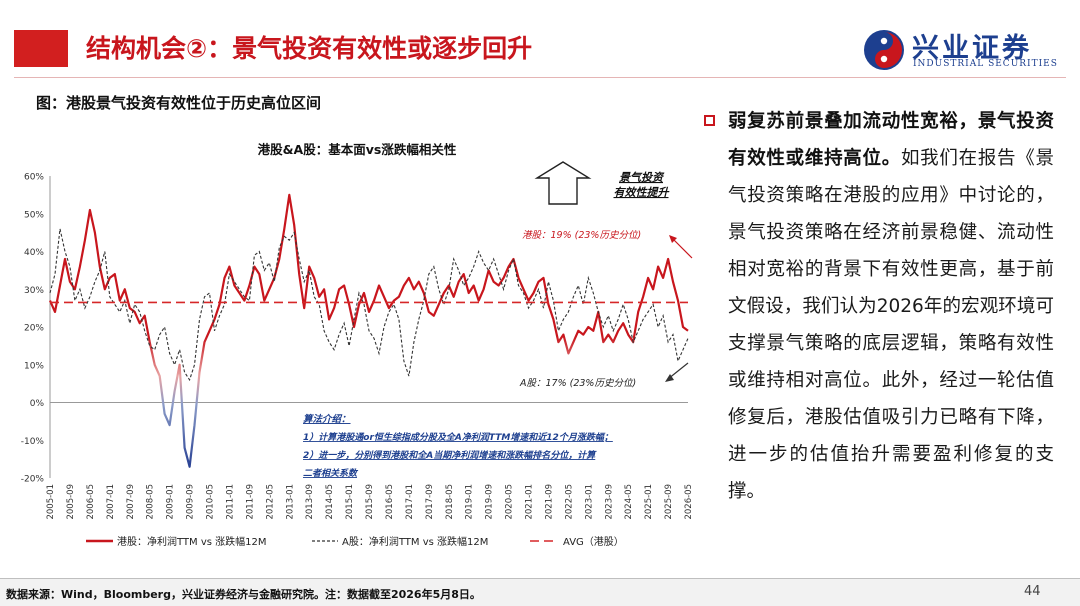  I want to click on x-tick-label: 2007-09, so click(131, 502).